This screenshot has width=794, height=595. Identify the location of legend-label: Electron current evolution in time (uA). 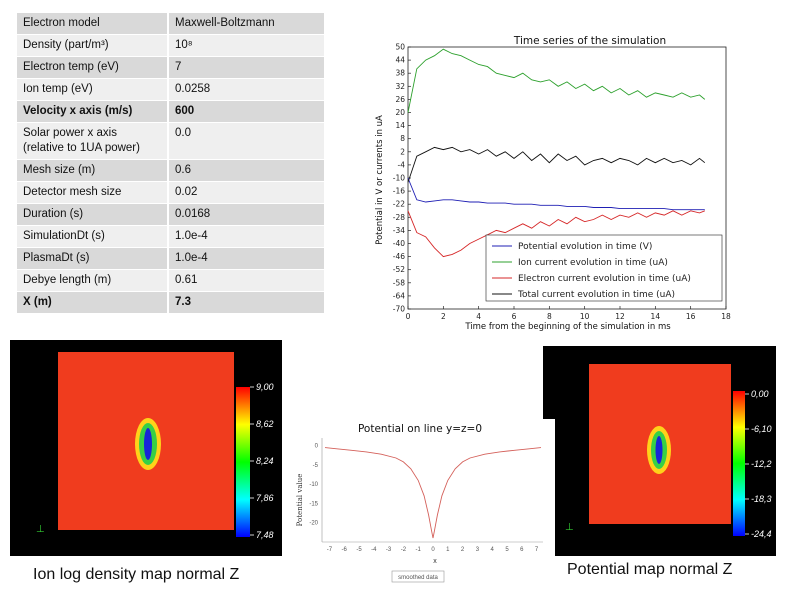
(604, 279).